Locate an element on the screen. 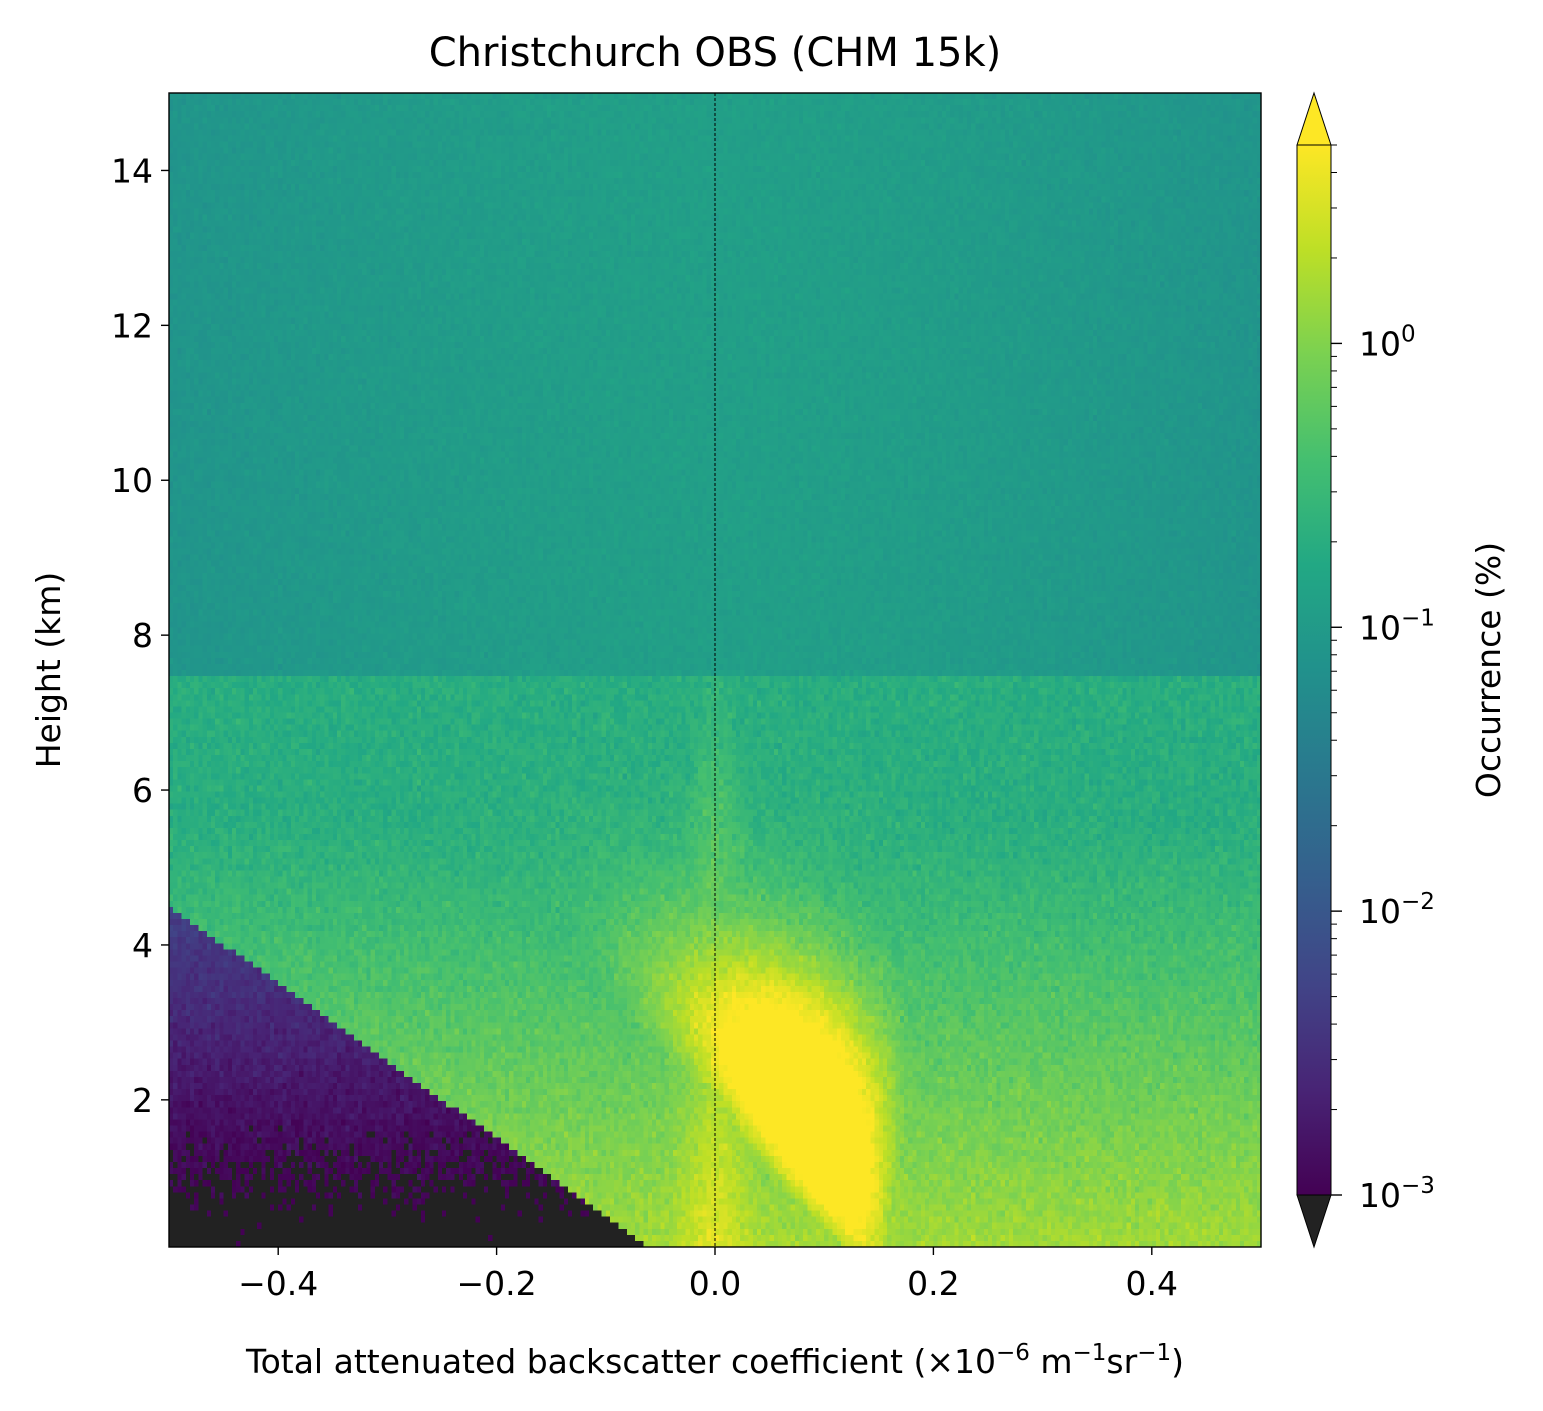  x-tick-label-1: −0.2 is located at coordinates (497, 1283).